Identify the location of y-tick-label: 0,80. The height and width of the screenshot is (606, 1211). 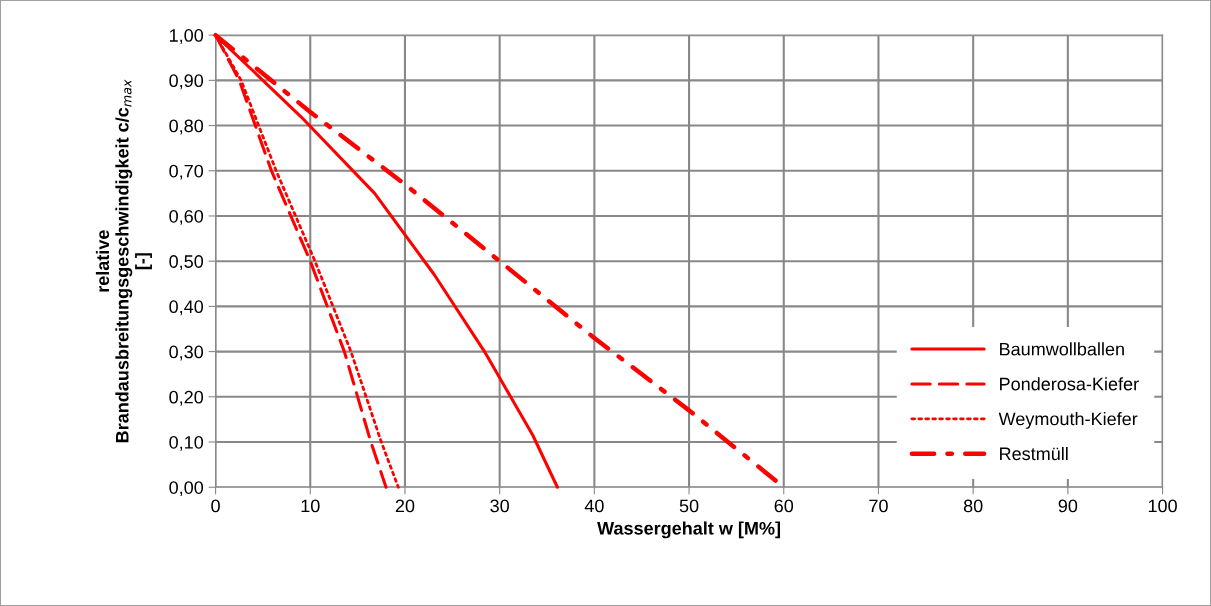
(186, 127).